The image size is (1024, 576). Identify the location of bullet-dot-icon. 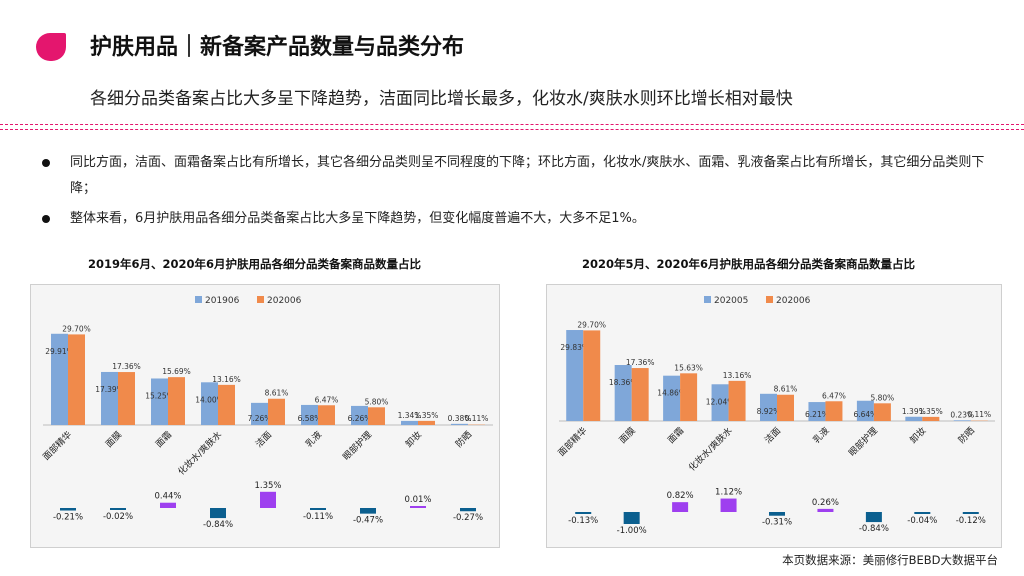
(46, 163).